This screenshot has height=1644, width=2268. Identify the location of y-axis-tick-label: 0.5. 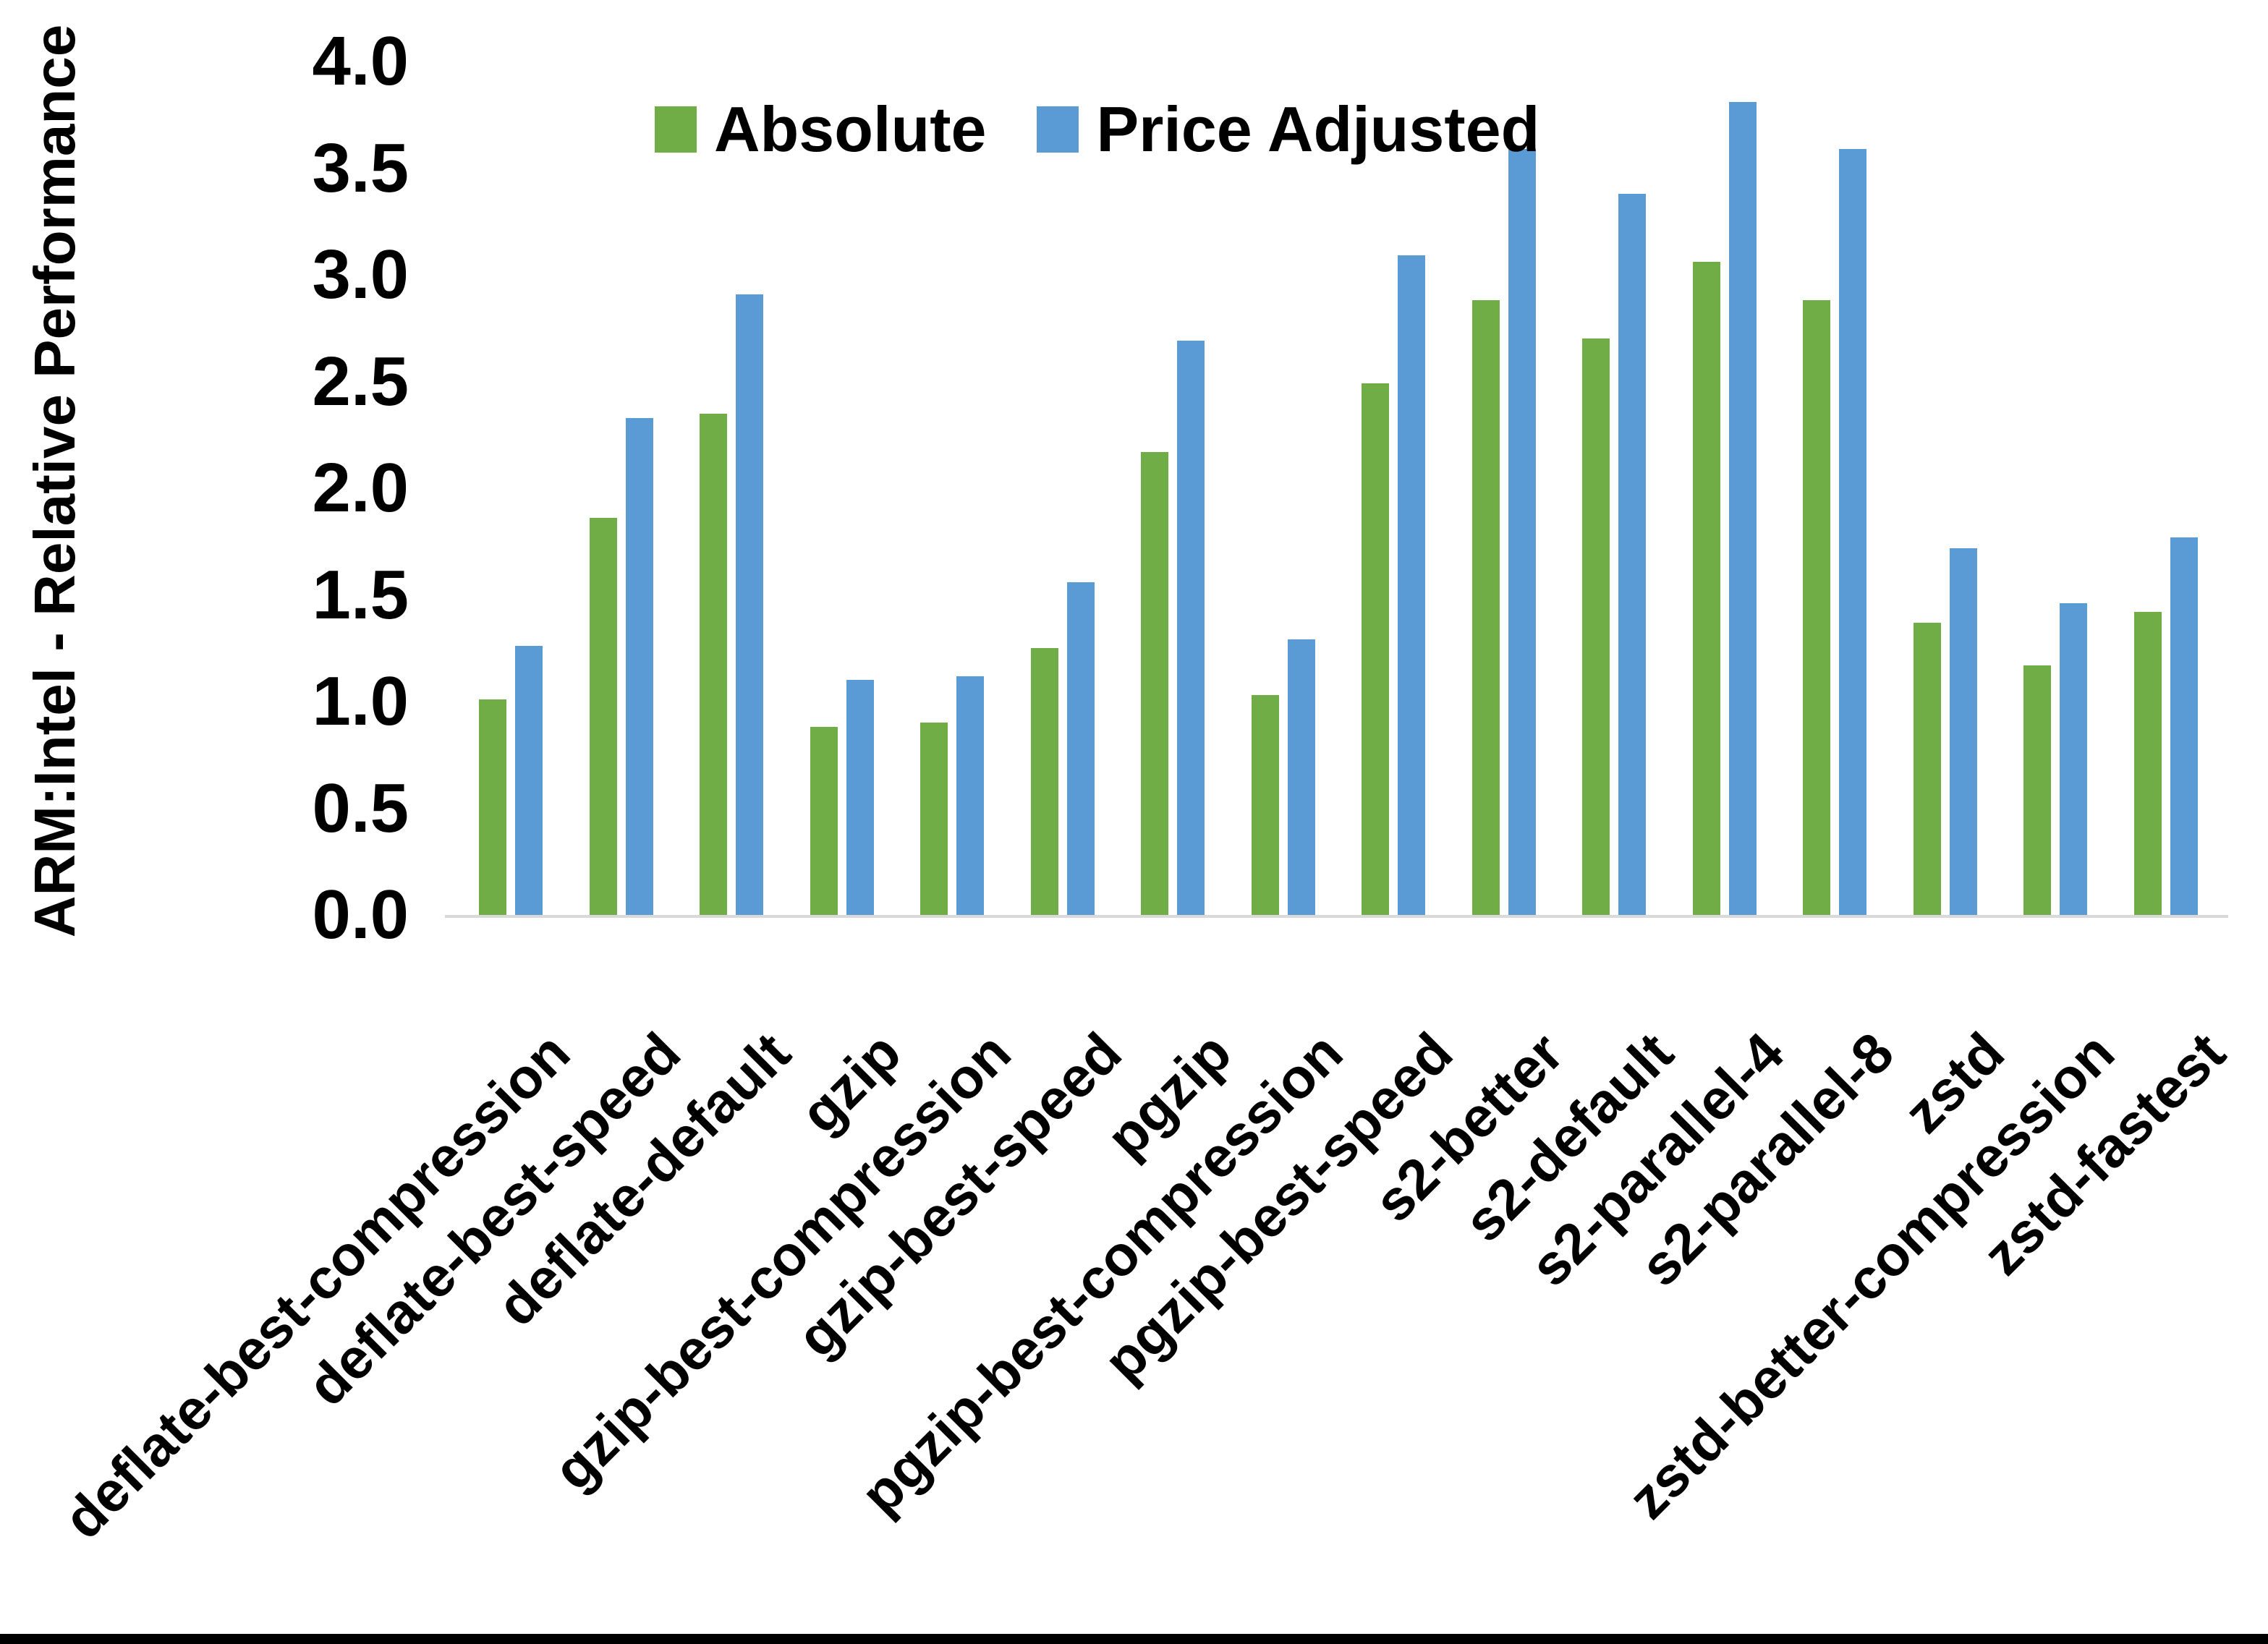
(360, 808).